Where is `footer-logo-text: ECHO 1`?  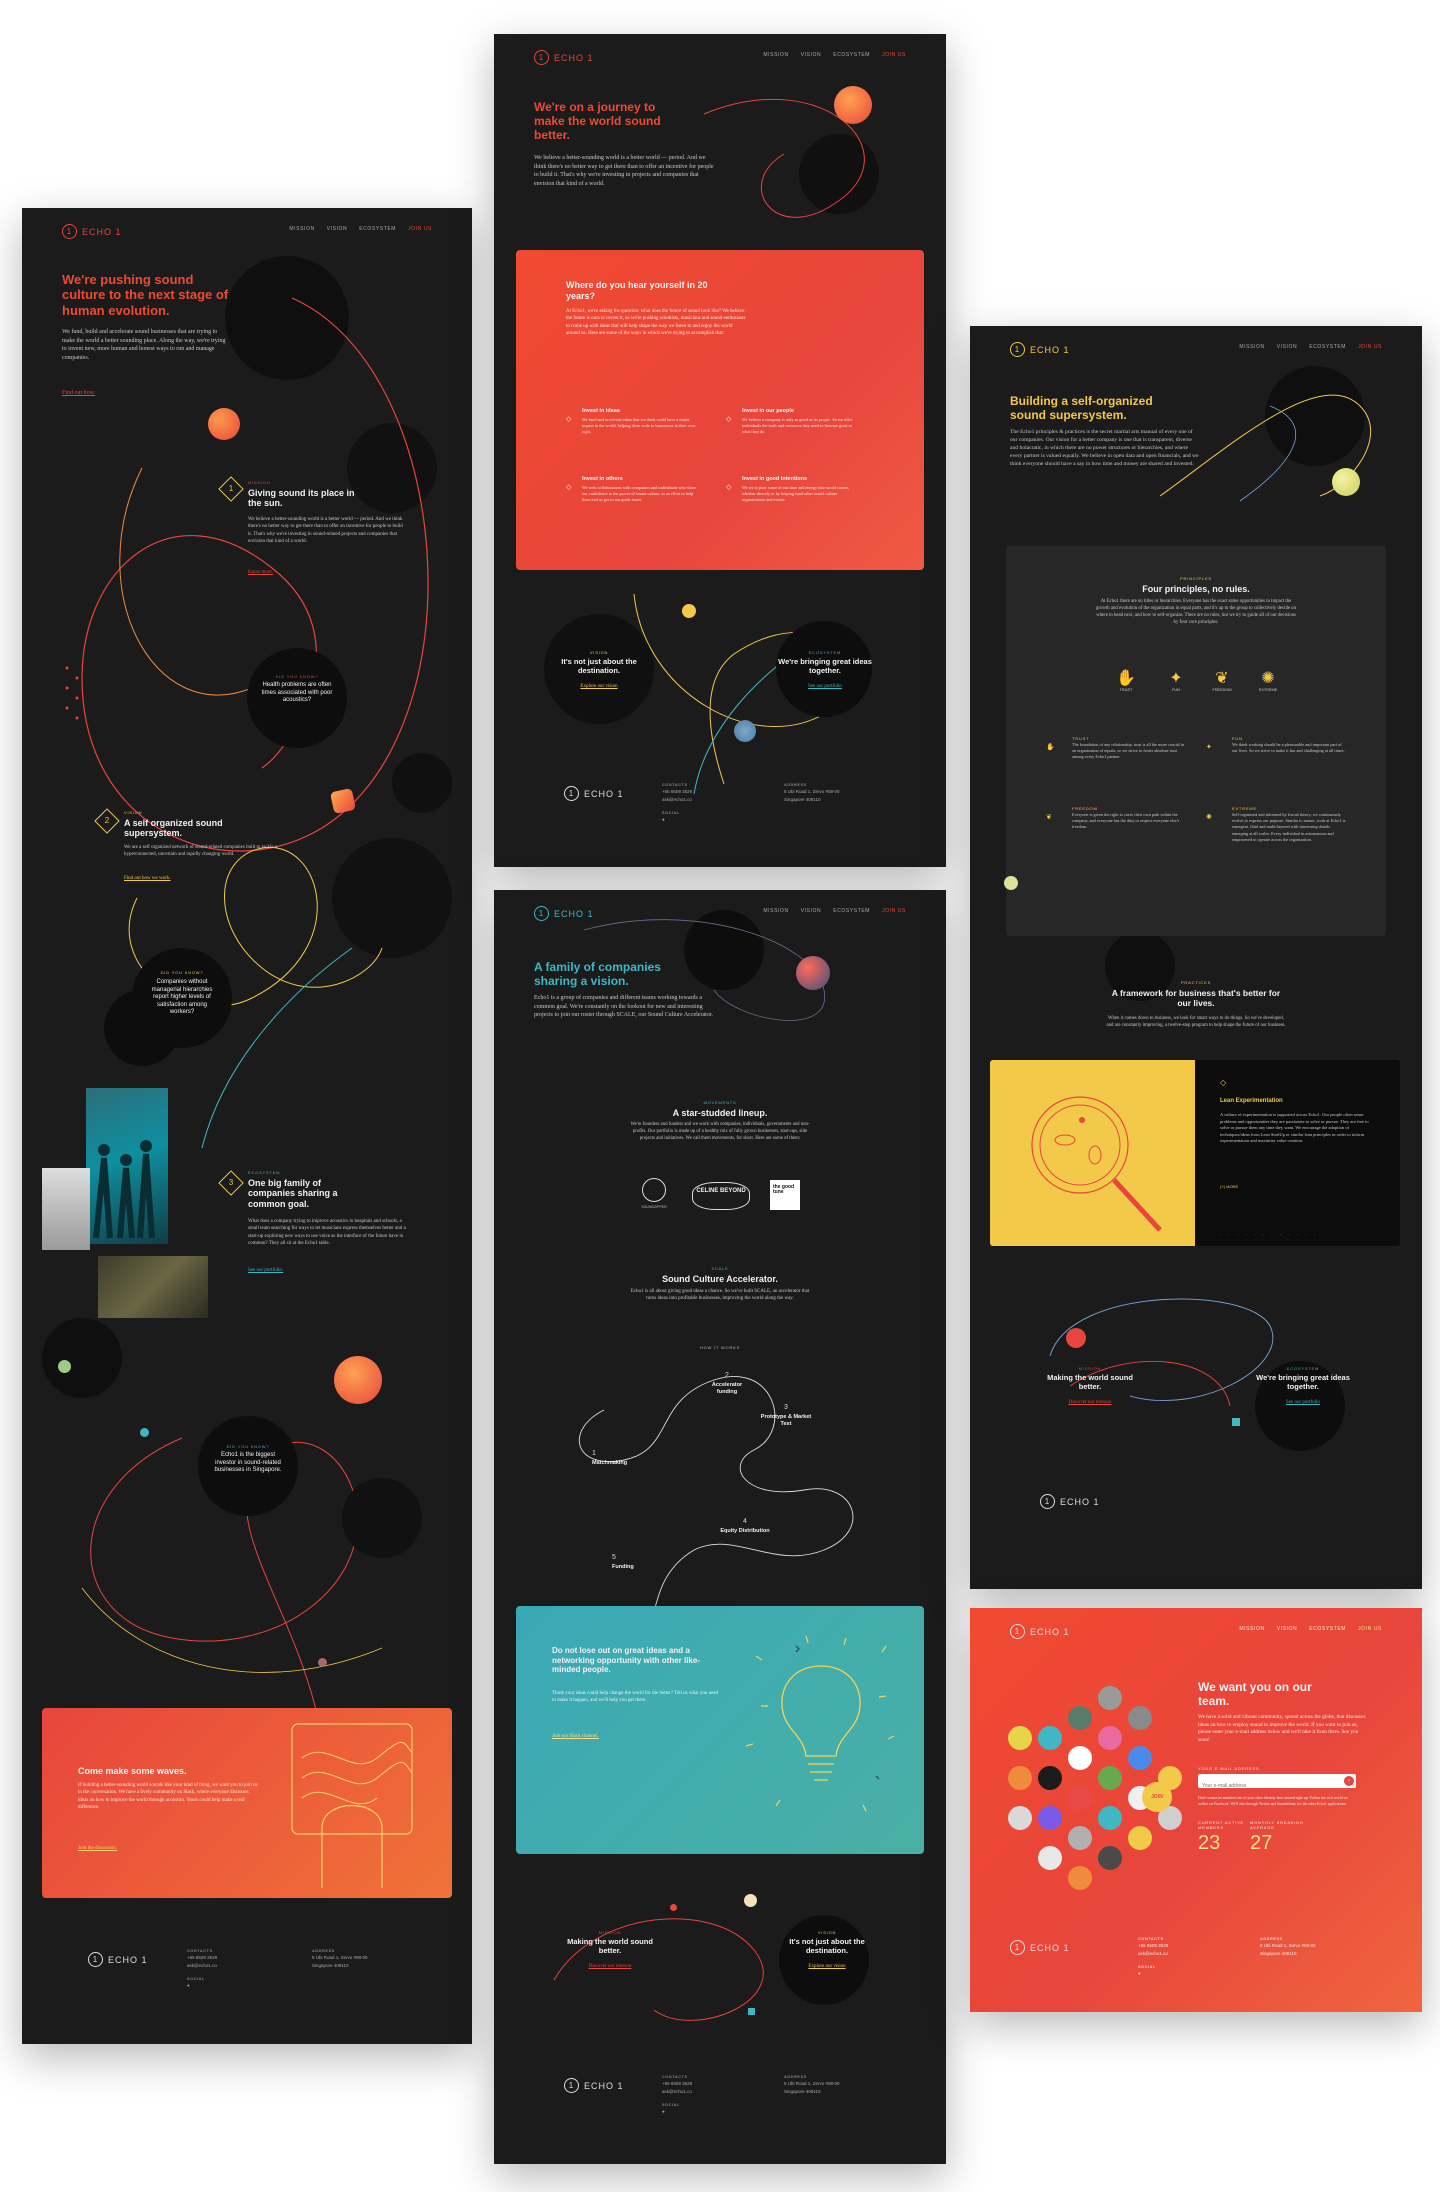
footer-logo-text: ECHO 1 is located at coordinates (128, 1959).